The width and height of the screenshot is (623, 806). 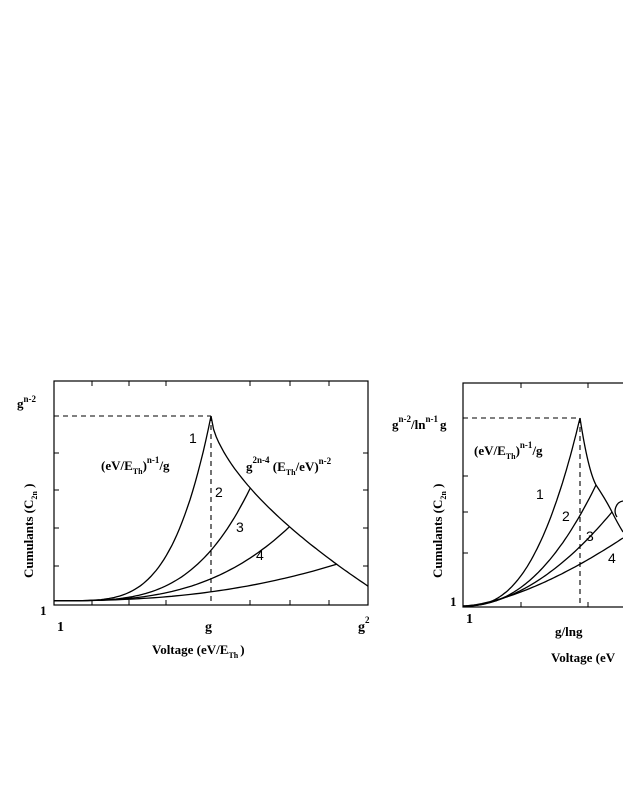 I want to click on right-clipped-annotation-circle, so click(x=618, y=509).